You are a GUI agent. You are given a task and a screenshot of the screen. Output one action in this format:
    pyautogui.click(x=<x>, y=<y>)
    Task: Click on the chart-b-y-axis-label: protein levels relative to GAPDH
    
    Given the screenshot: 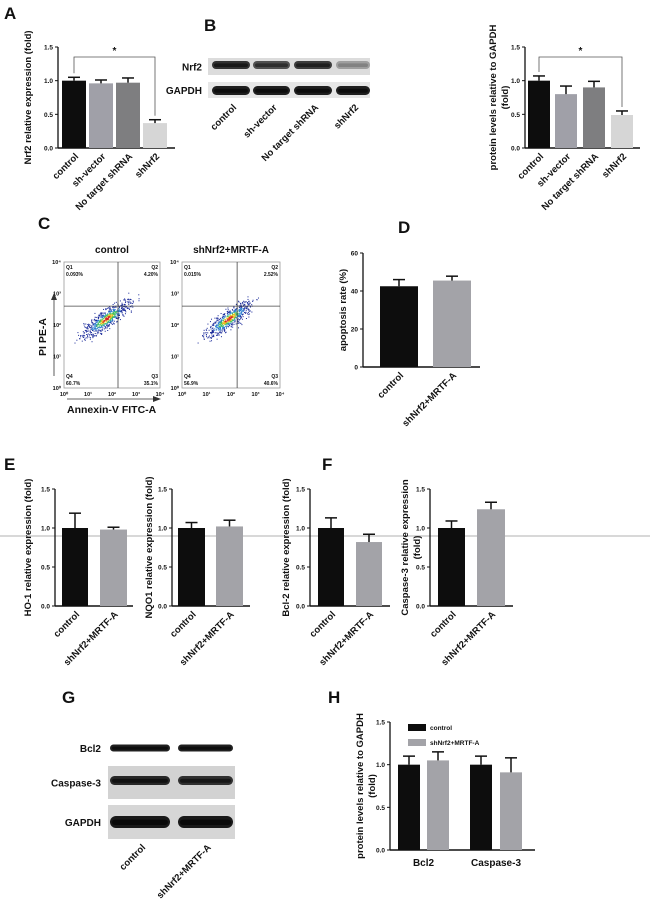 What is the action you would take?
    pyautogui.click(x=493, y=98)
    